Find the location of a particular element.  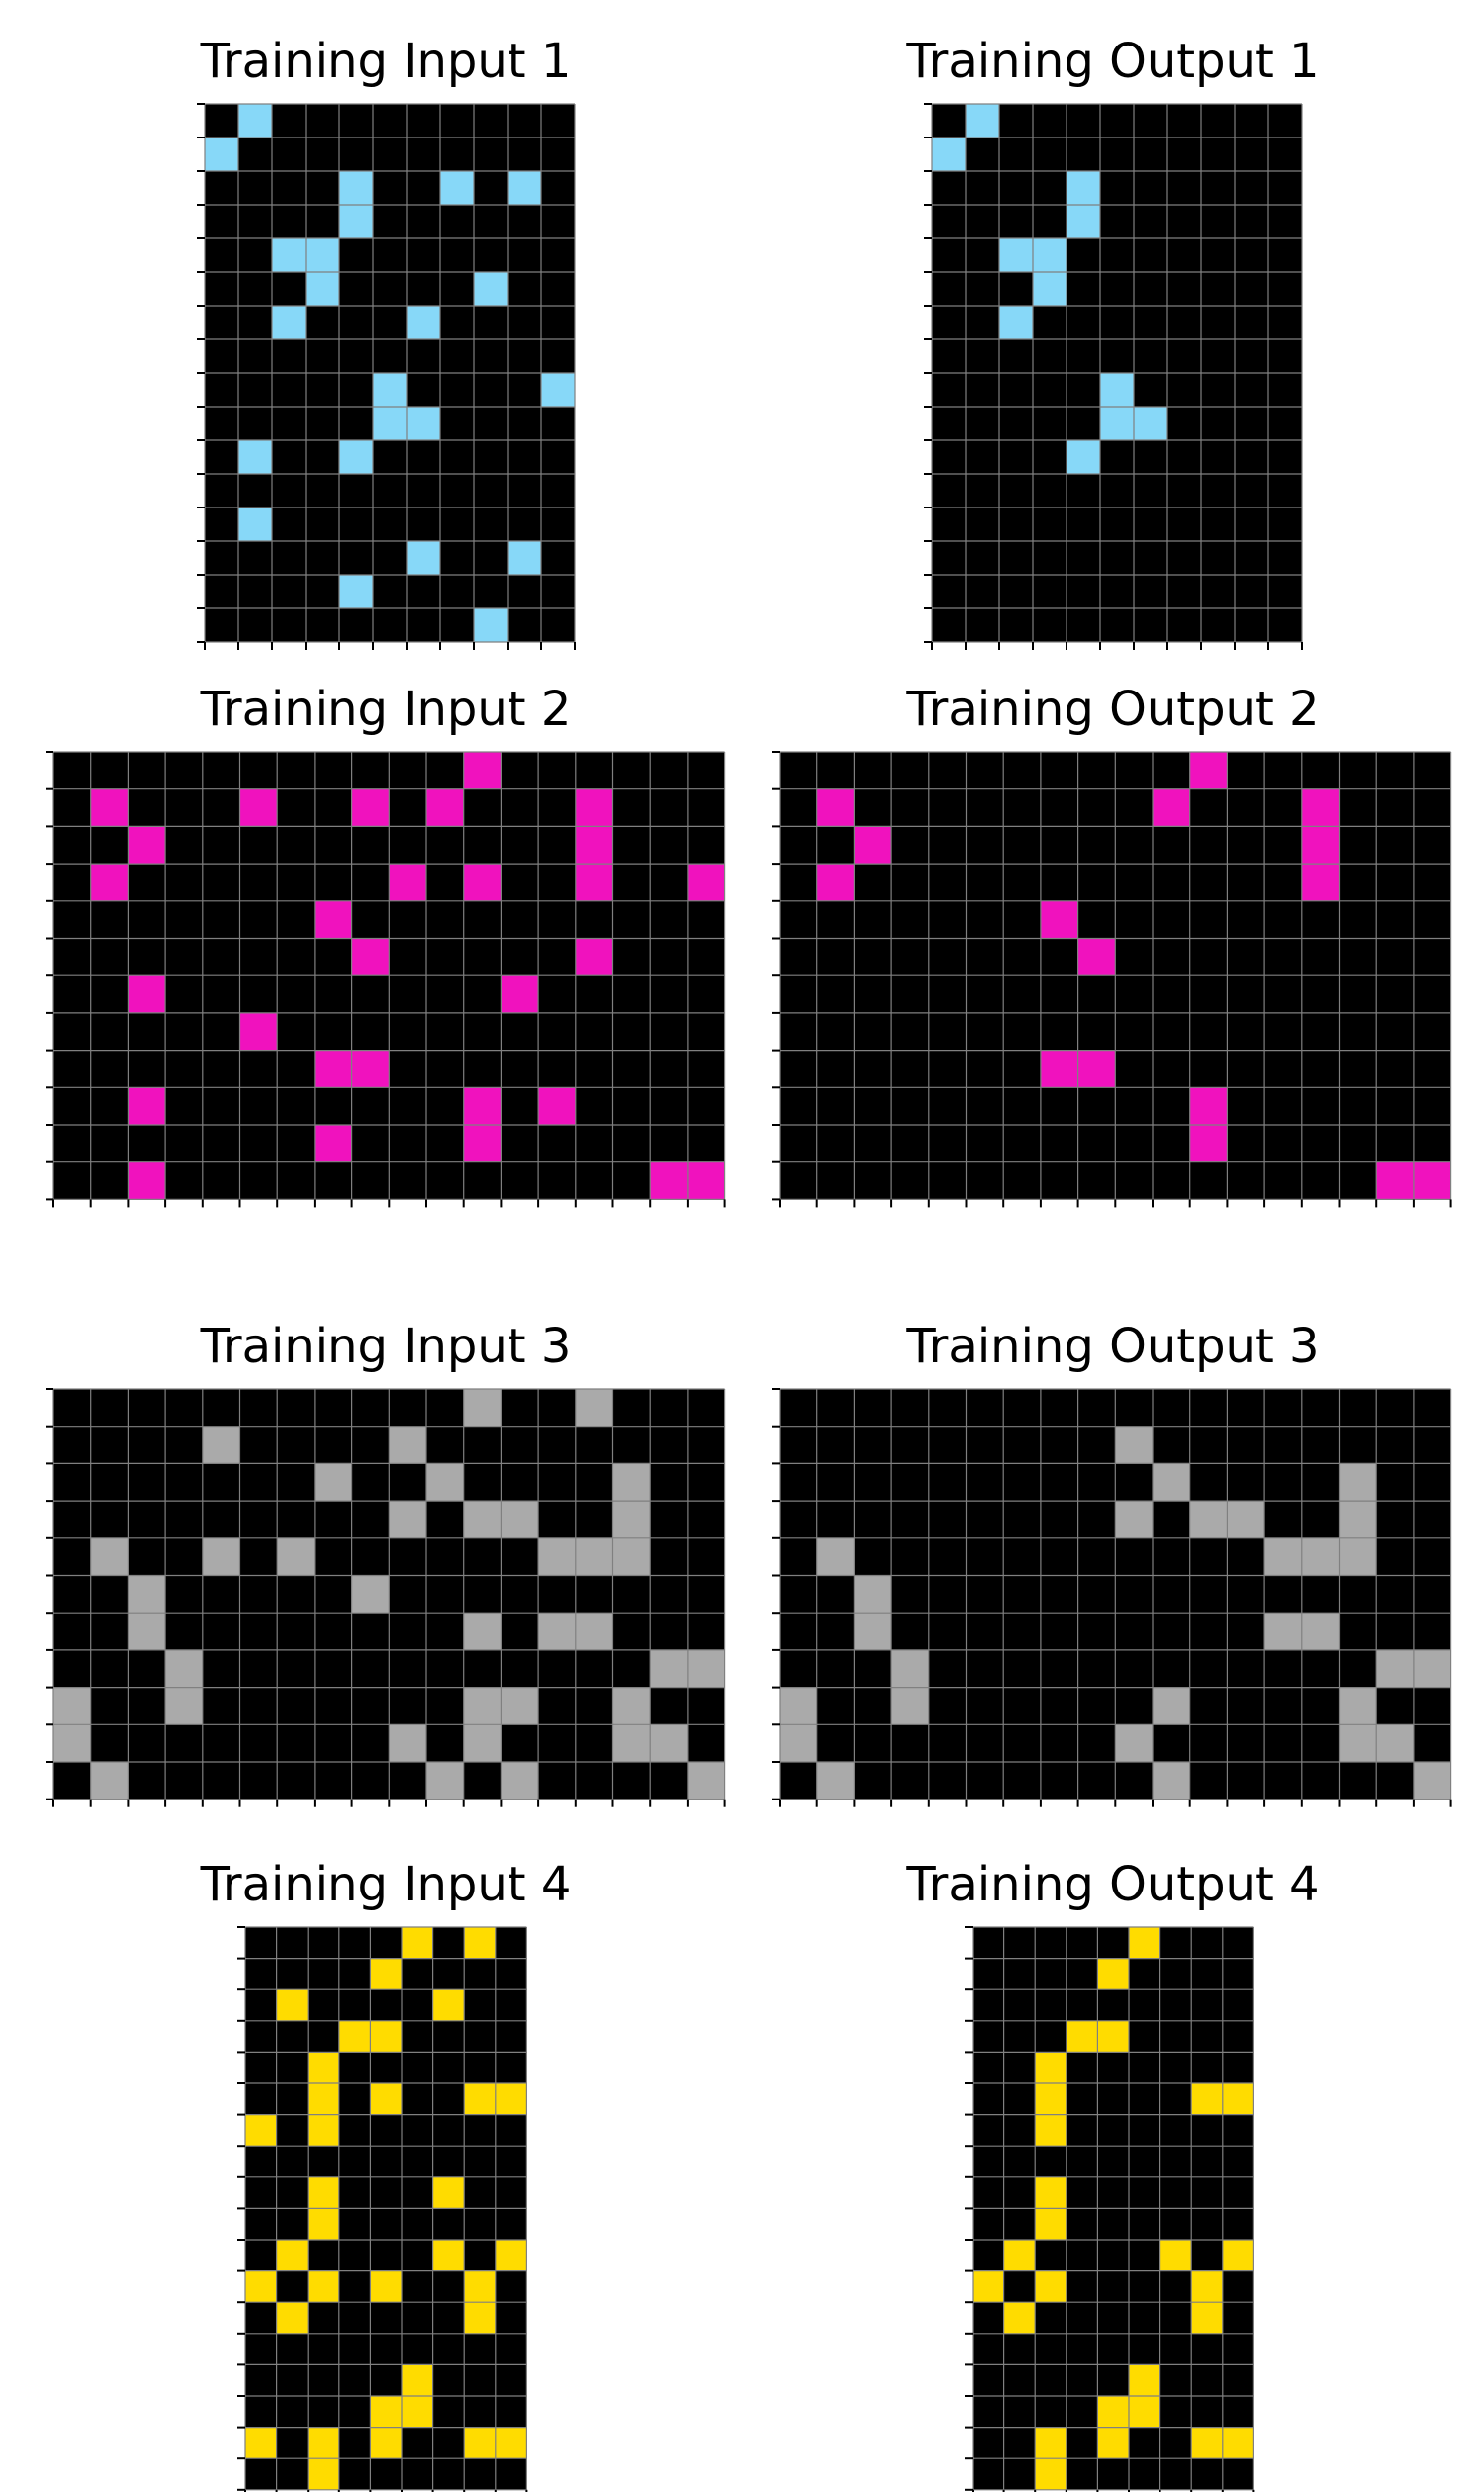

grid-lines is located at coordinates (1117, 373).